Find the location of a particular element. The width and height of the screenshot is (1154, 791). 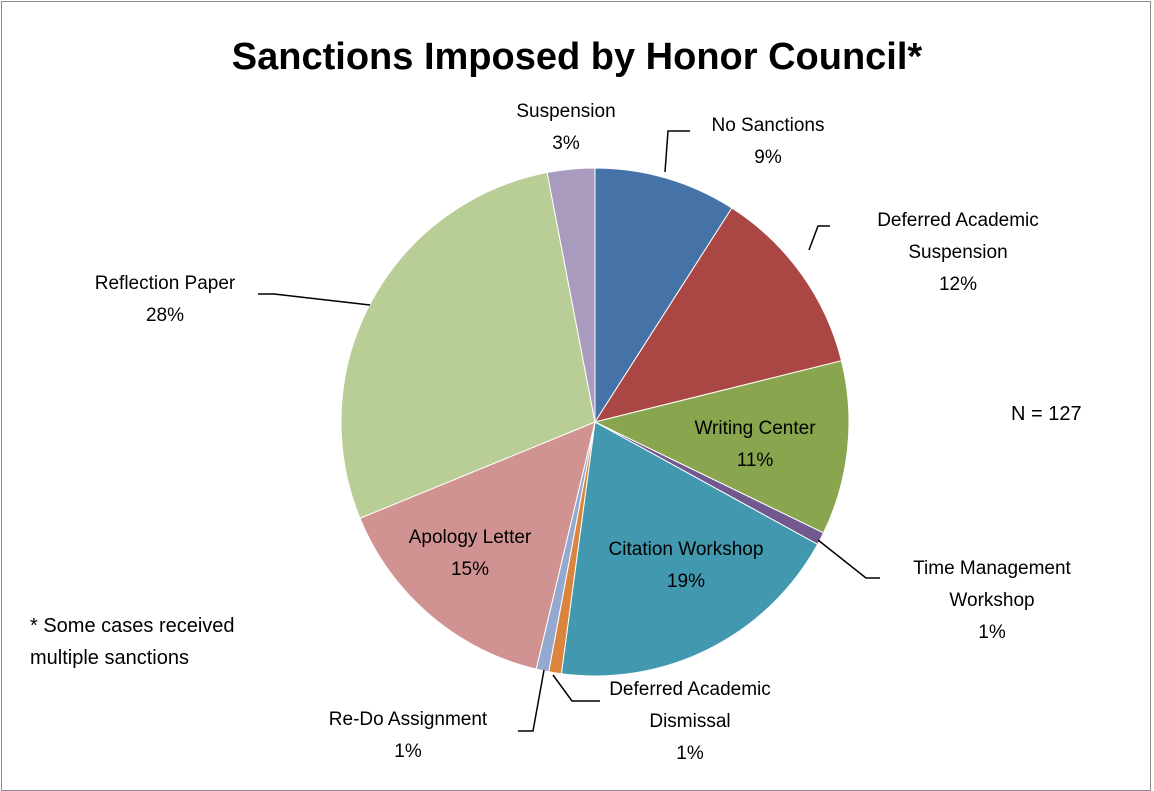

chart-title: Sanctions Imposed by Honor Council* is located at coordinates (577, 57).